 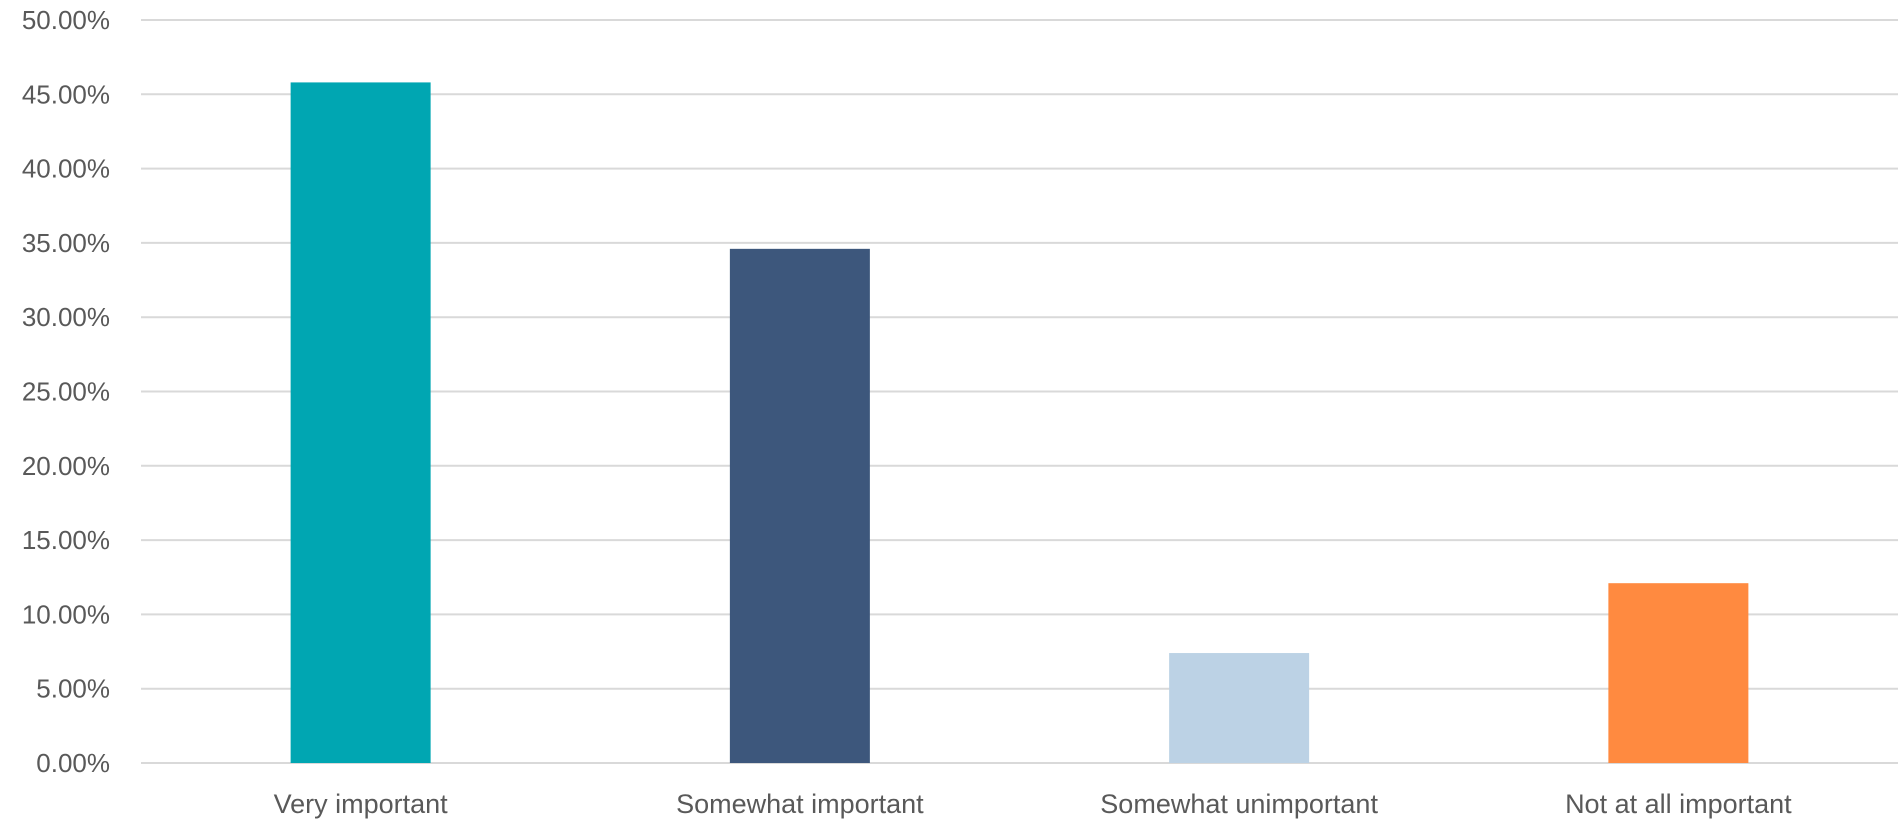 I want to click on y-tick-label-0: 0.00%, so click(x=73, y=763).